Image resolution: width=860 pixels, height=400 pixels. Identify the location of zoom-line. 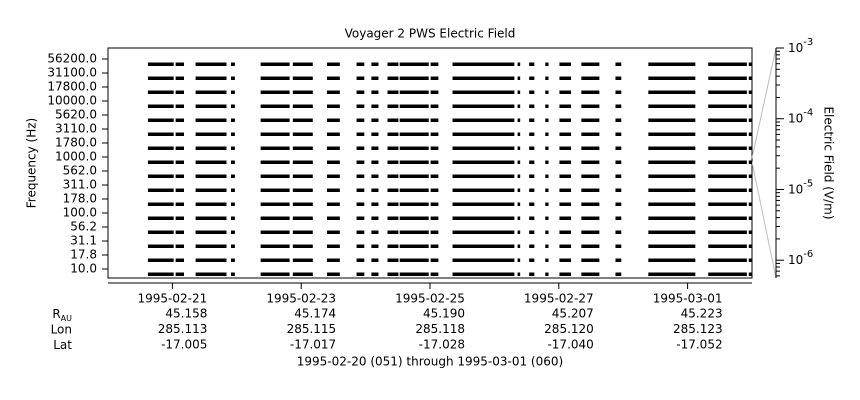
(764, 220).